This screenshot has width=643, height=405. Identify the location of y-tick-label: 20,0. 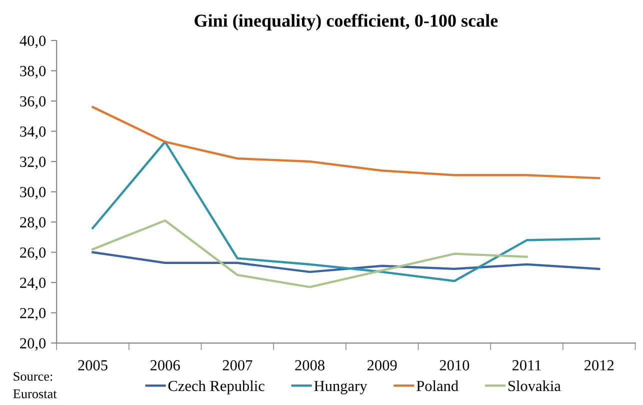
(33, 344).